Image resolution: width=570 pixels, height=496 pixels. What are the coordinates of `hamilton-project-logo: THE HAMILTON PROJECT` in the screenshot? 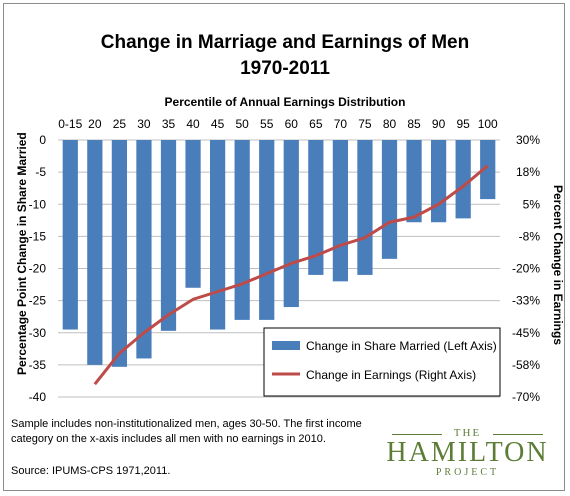 It's located at (467, 453).